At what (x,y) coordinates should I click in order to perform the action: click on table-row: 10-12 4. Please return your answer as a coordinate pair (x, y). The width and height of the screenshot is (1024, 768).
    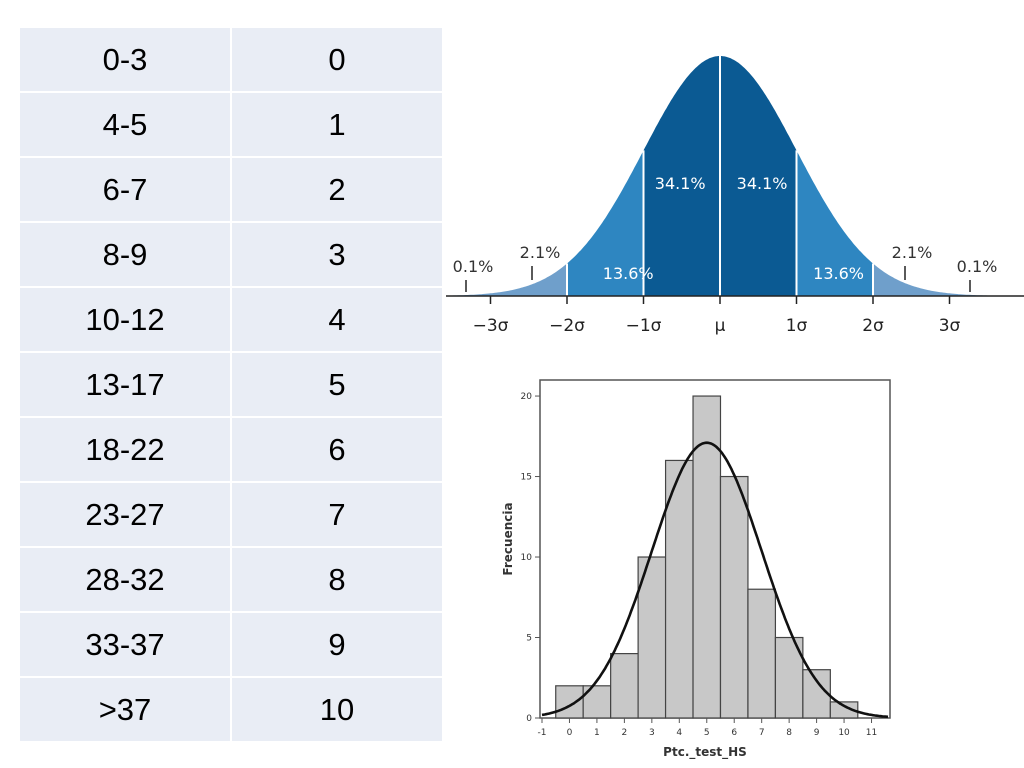
    Looking at the image, I should click on (231, 319).